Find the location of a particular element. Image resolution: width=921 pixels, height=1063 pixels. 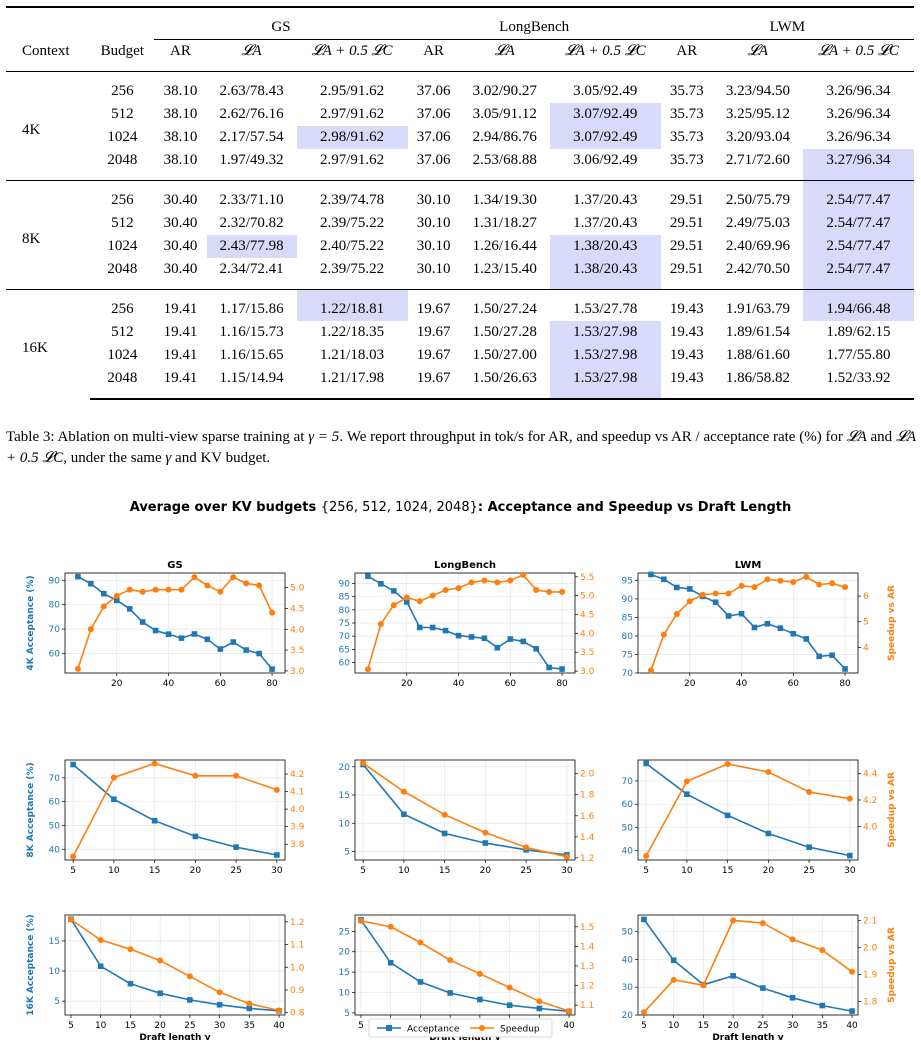

legend-frame is located at coordinates (460, 1028).